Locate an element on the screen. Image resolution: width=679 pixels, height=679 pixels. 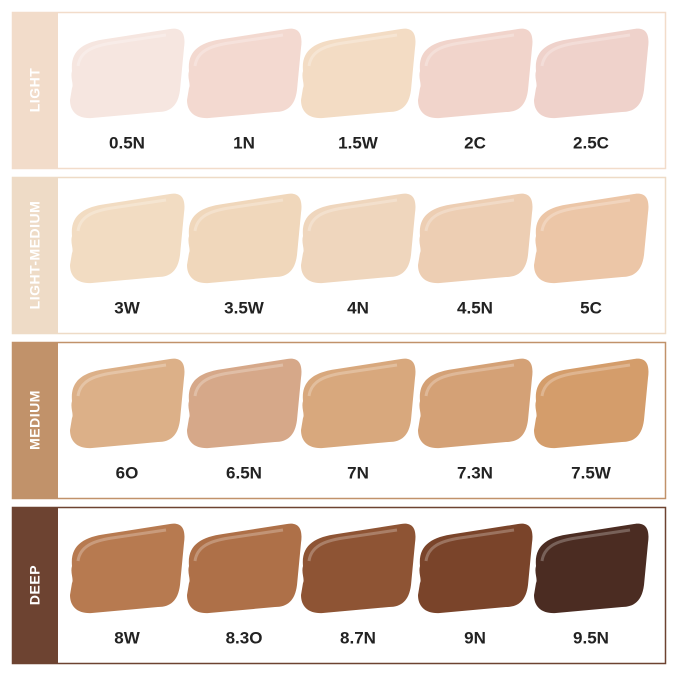
shade-name: 7.3N is located at coordinates (475, 472).